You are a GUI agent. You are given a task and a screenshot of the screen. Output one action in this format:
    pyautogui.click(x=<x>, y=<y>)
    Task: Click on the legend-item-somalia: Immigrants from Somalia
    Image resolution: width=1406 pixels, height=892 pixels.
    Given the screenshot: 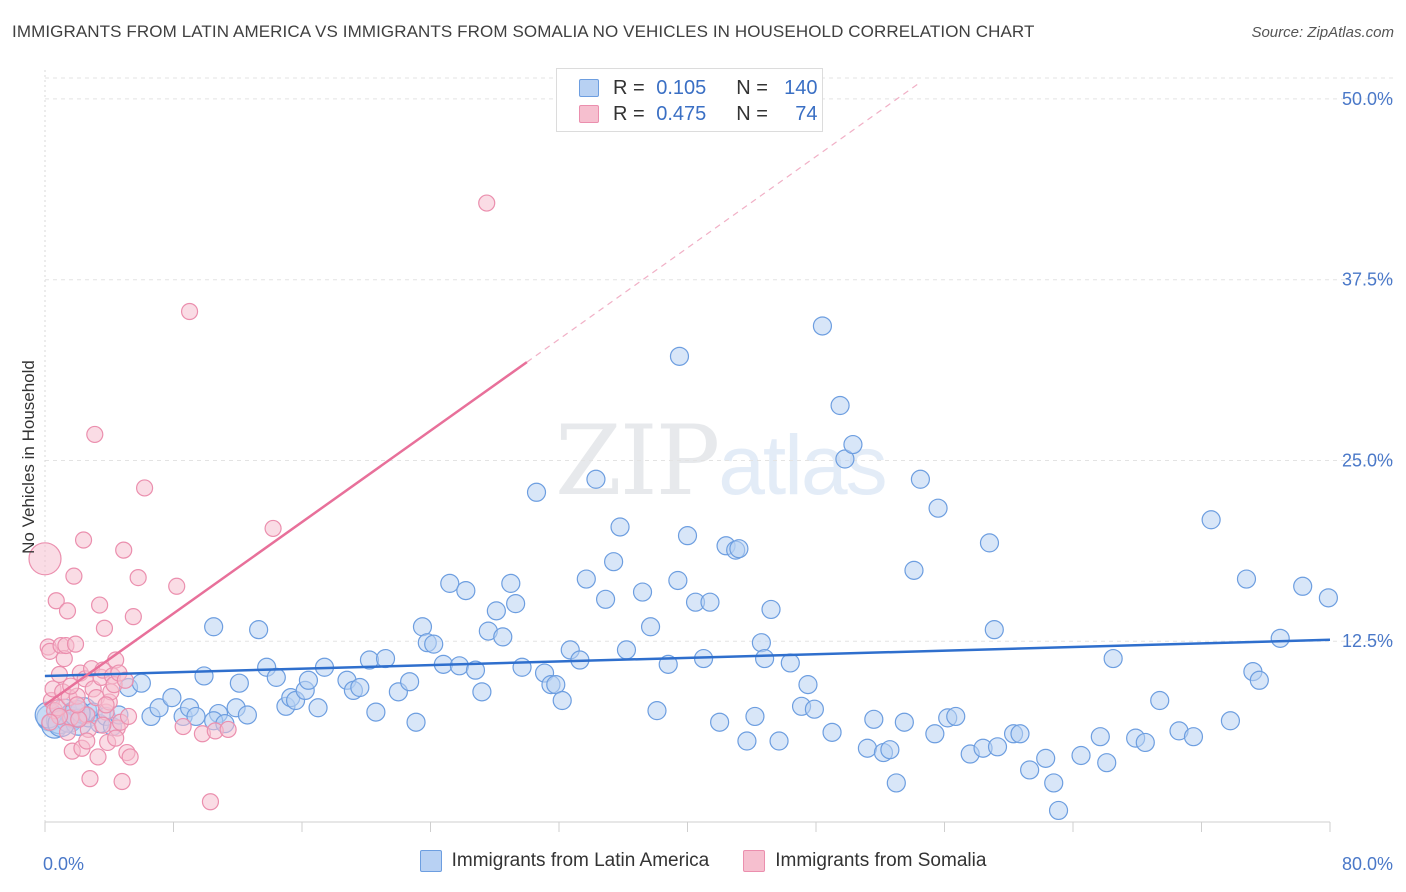 What is the action you would take?
    pyautogui.click(x=864, y=861)
    